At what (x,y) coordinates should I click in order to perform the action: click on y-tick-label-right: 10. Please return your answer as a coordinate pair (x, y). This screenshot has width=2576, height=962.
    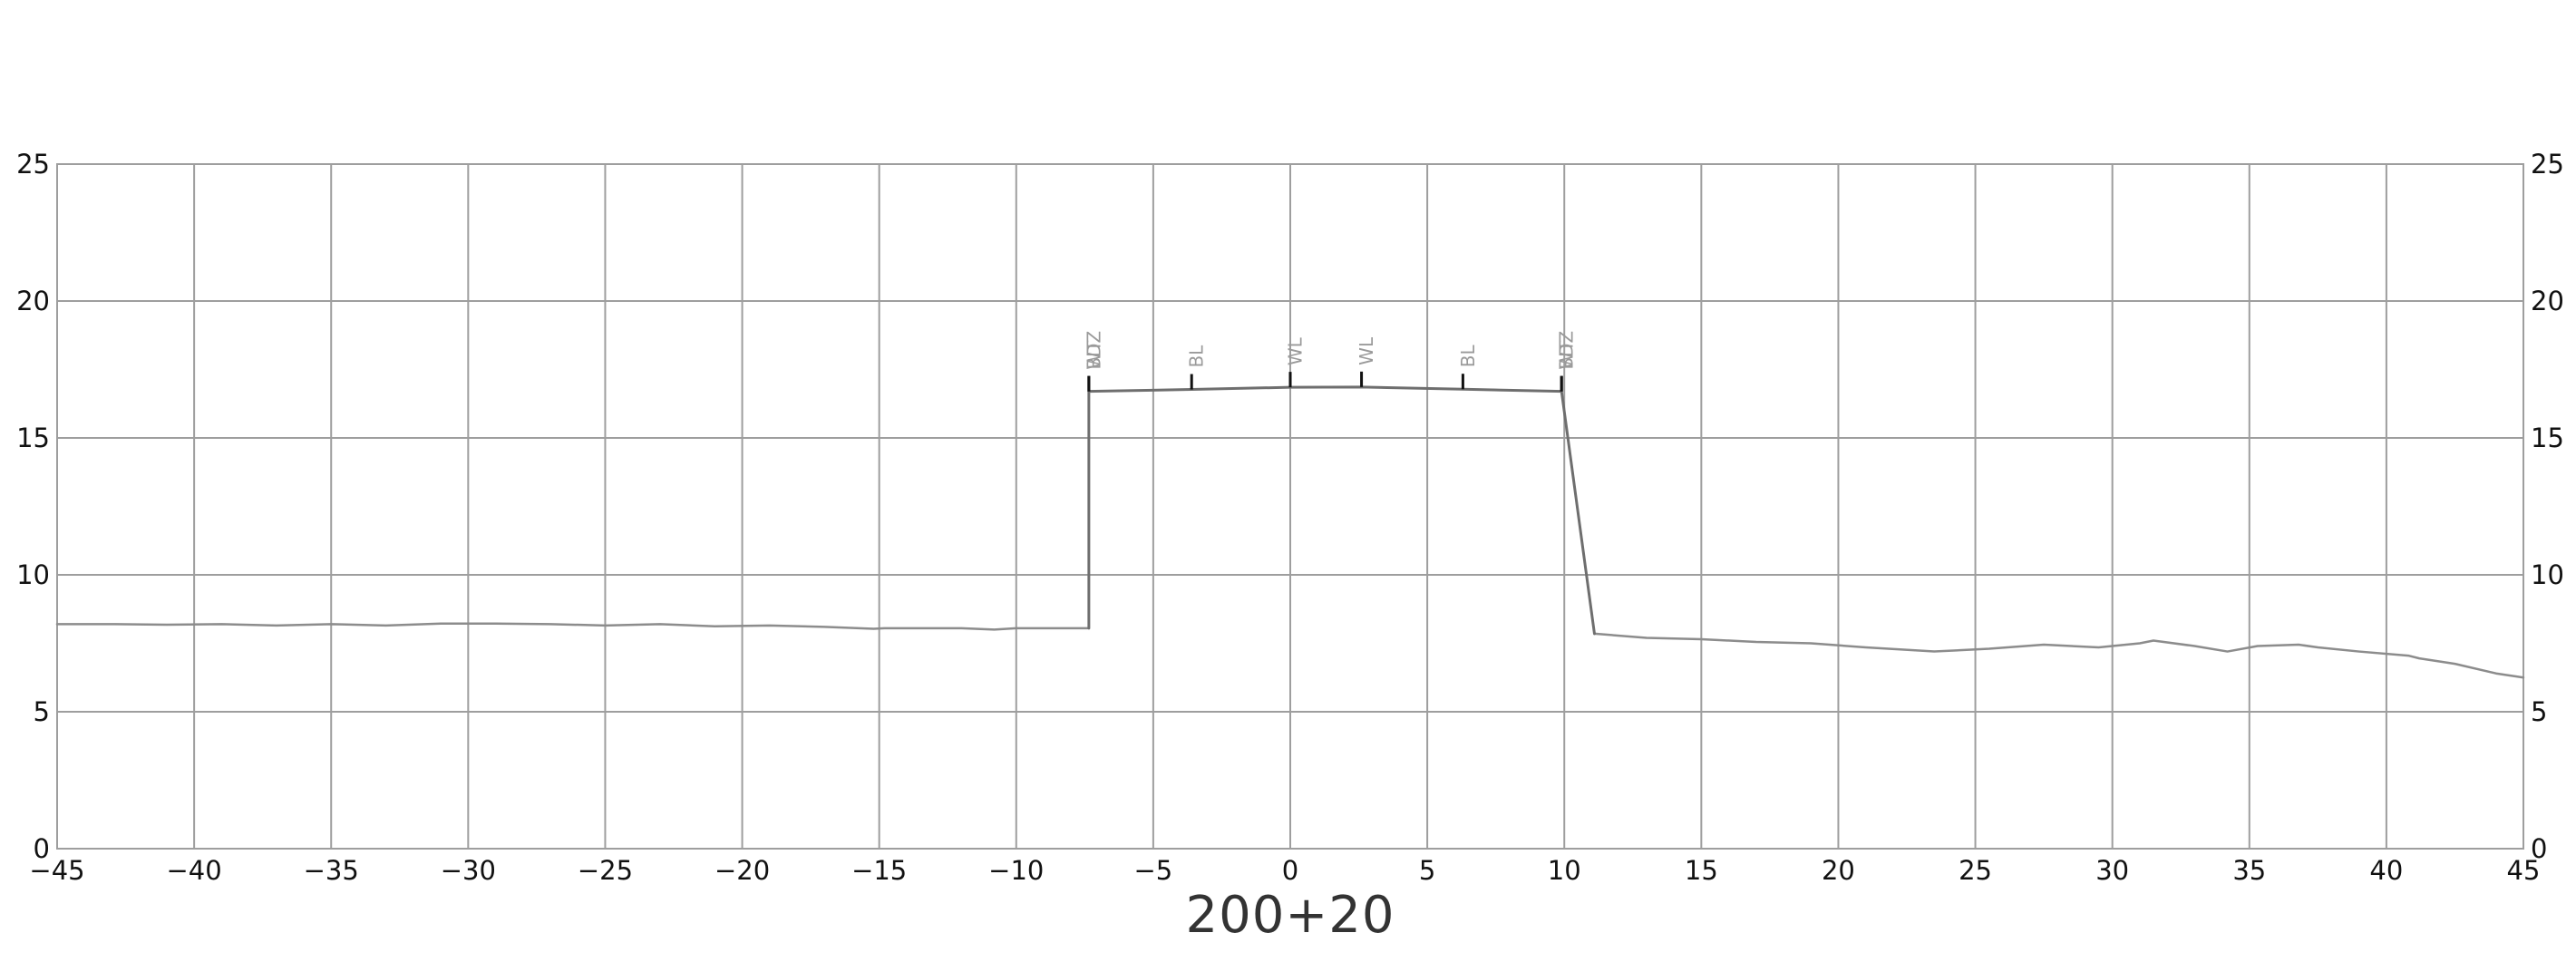
    Looking at the image, I should click on (2547, 574).